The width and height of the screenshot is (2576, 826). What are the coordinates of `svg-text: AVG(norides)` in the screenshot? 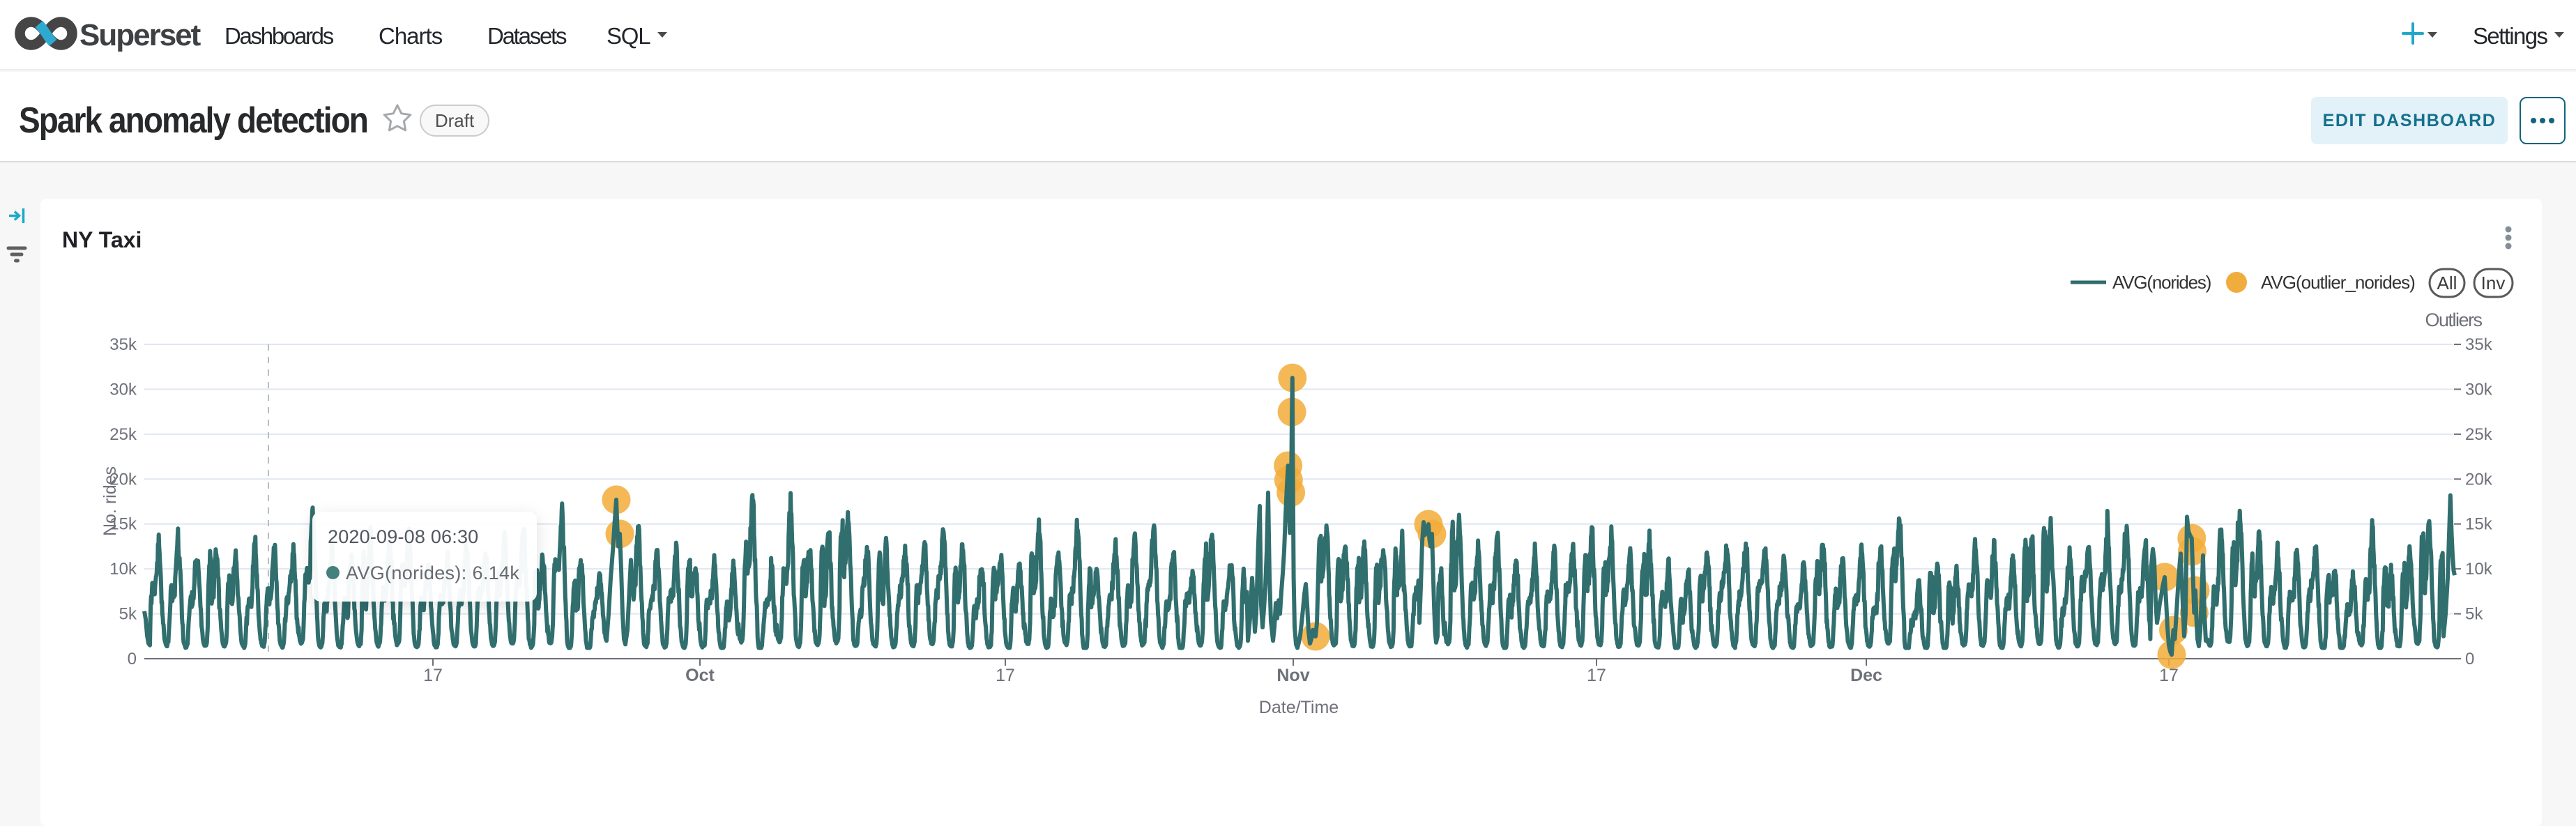 It's located at (2162, 282).